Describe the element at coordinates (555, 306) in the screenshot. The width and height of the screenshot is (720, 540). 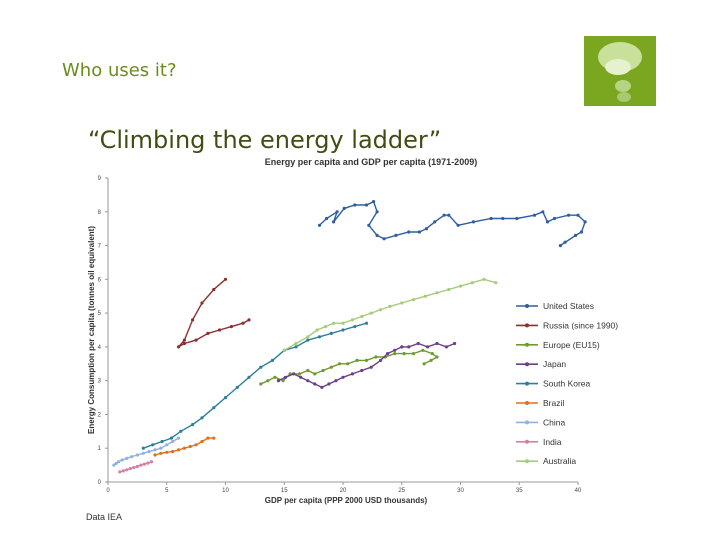
I see `legend-item-united-states: United States` at that location.